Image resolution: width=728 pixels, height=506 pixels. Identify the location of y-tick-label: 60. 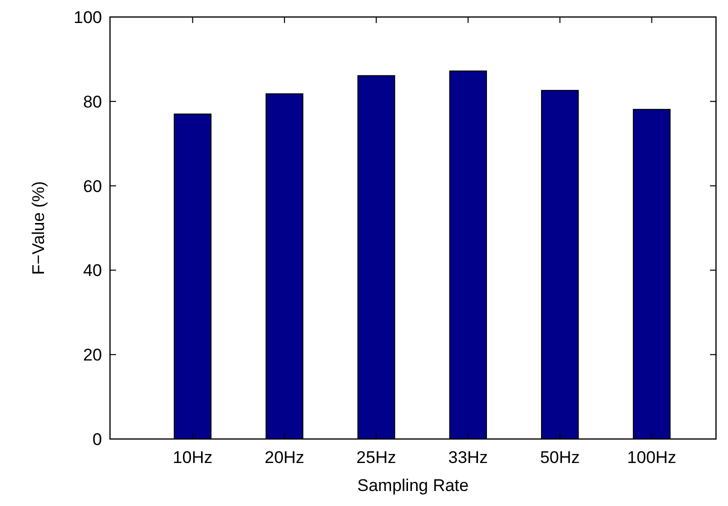
(92, 186).